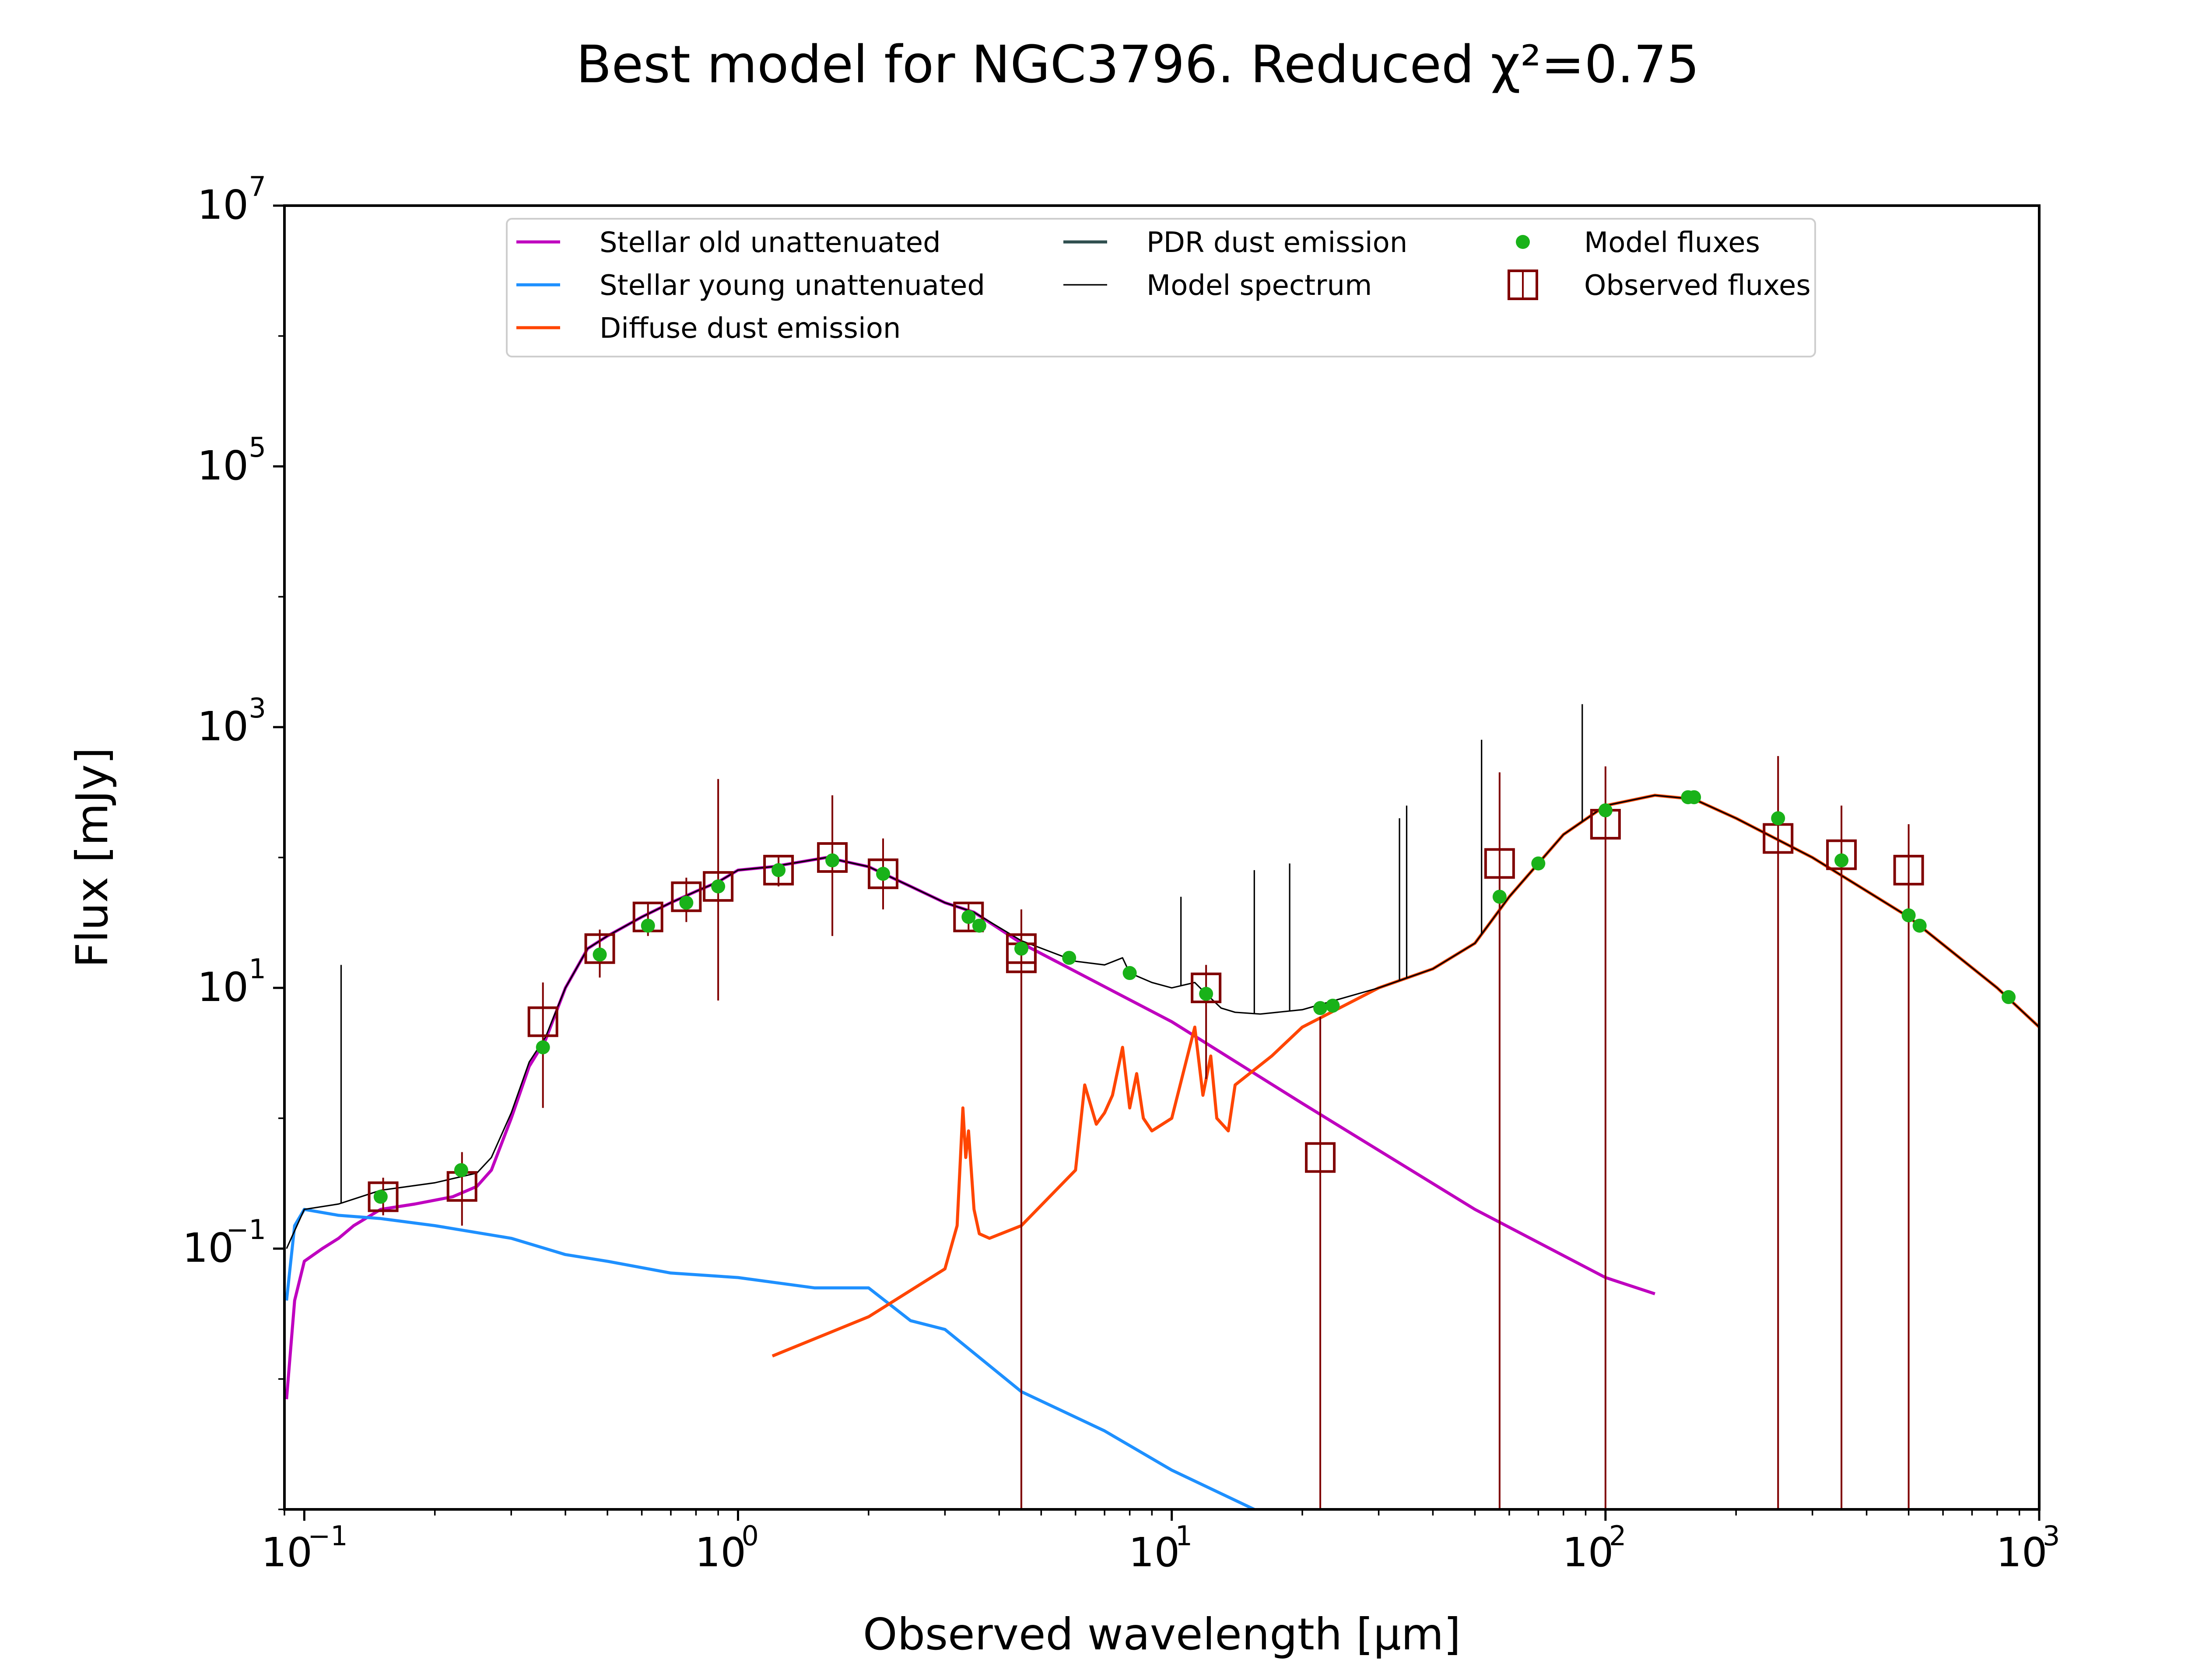  I want to click on legend-label: PDR dust emission, so click(1277, 243).